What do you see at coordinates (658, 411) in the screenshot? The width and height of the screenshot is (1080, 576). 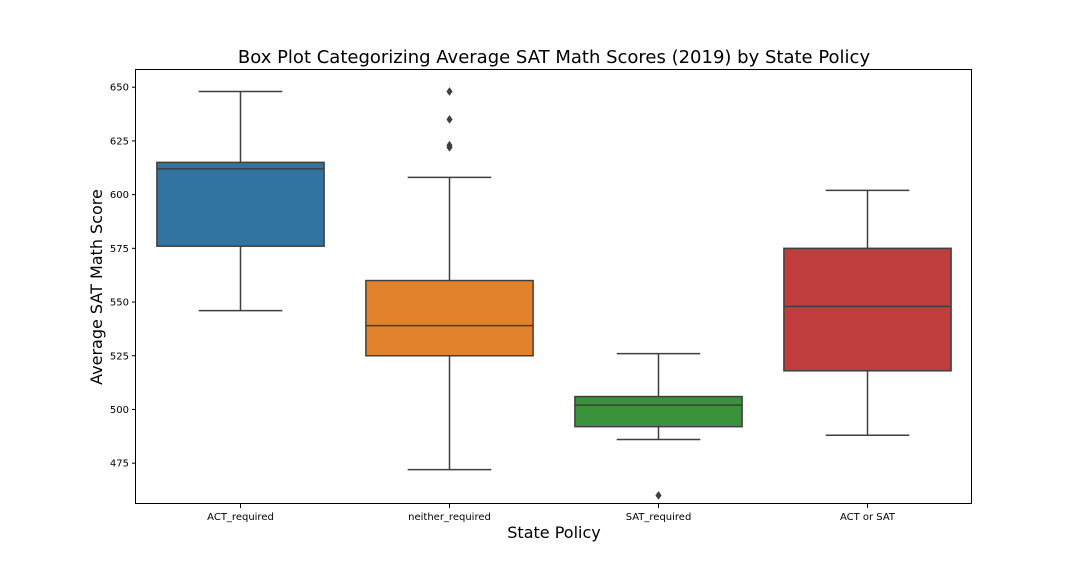 I see `box-SAT_required` at bounding box center [658, 411].